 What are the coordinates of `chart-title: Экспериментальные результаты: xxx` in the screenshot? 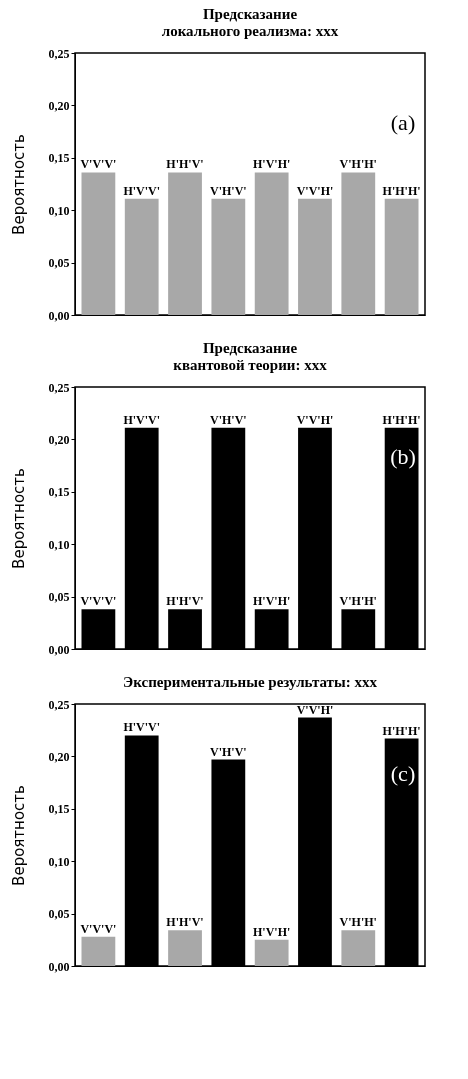 It's located at (250, 682).